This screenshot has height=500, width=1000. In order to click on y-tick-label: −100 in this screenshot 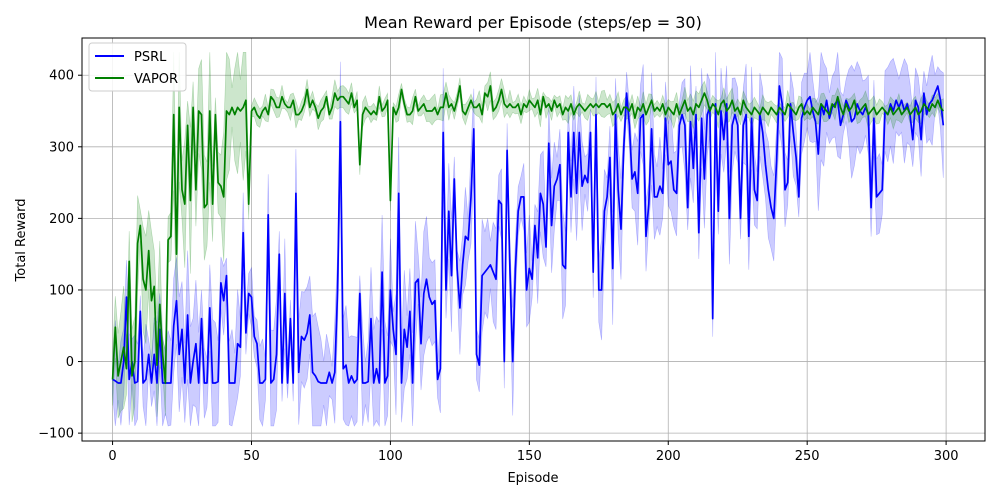, I will do `click(56, 434)`.